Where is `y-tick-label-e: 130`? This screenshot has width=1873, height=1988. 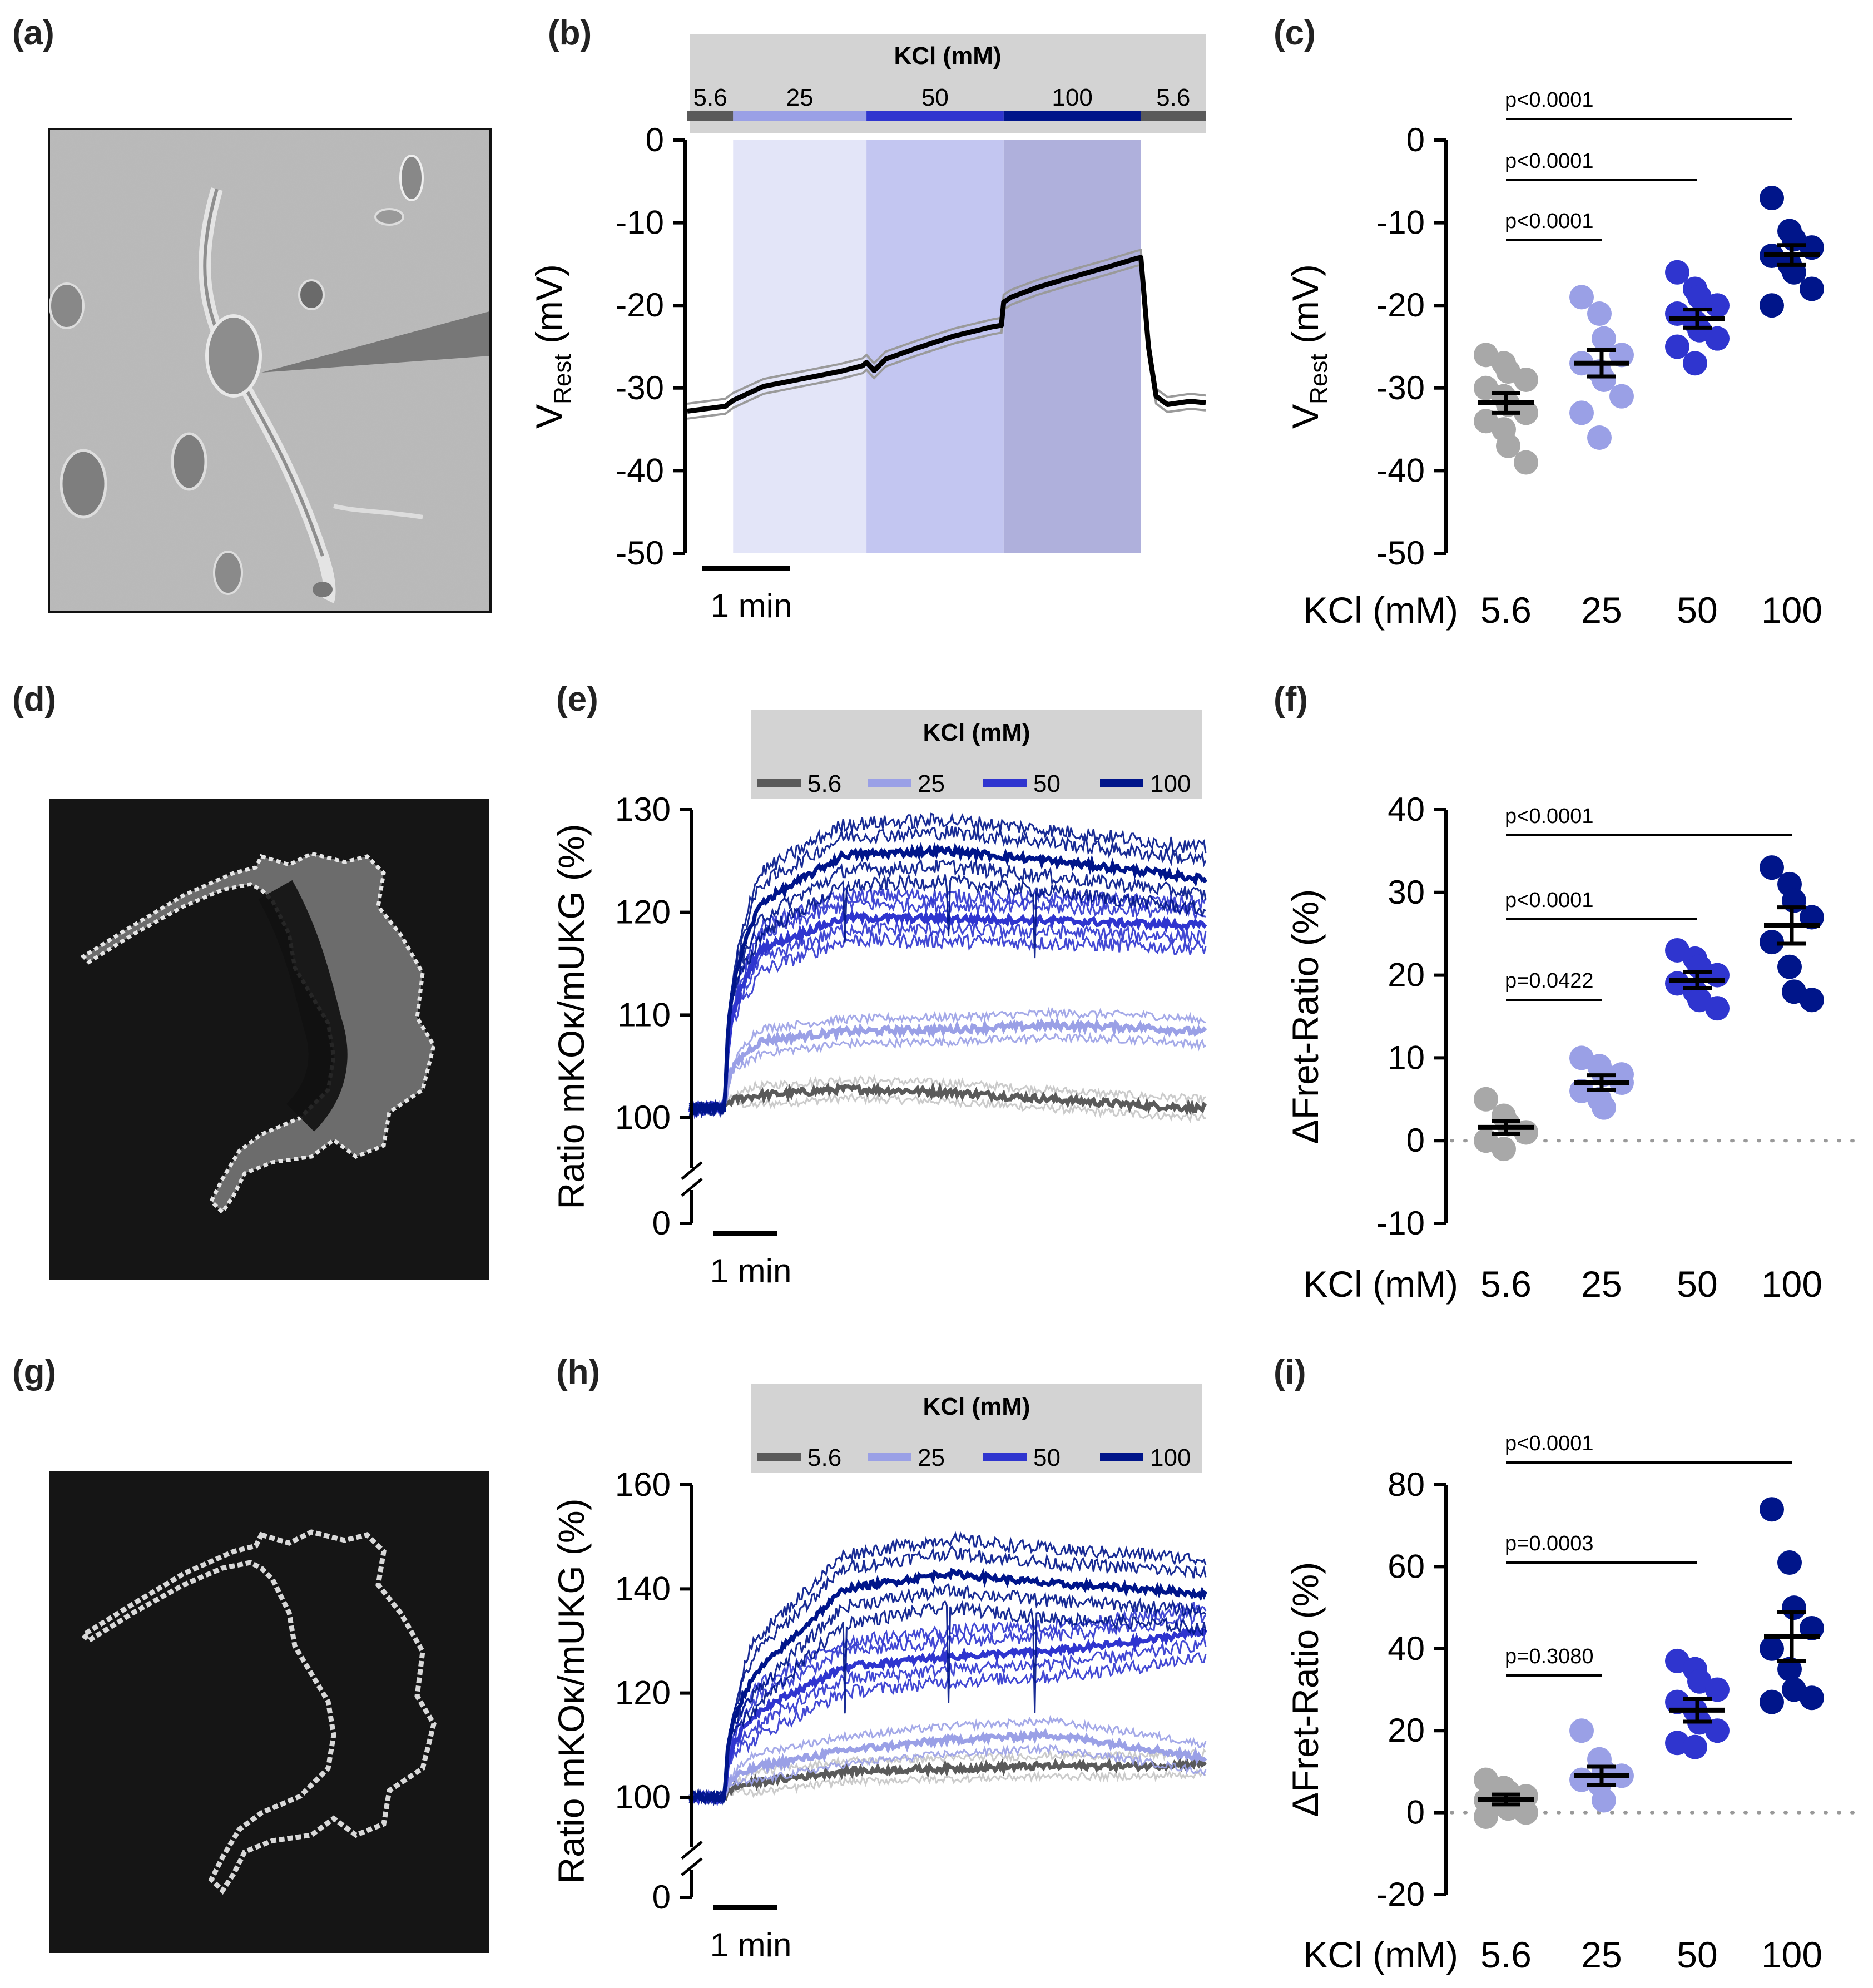 y-tick-label-e: 130 is located at coordinates (643, 809).